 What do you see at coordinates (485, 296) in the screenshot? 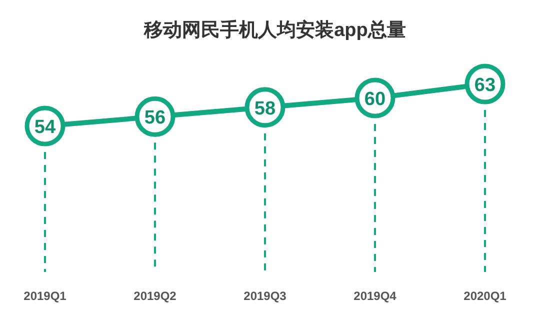
I see `x-tick-label: 2020Q1` at bounding box center [485, 296].